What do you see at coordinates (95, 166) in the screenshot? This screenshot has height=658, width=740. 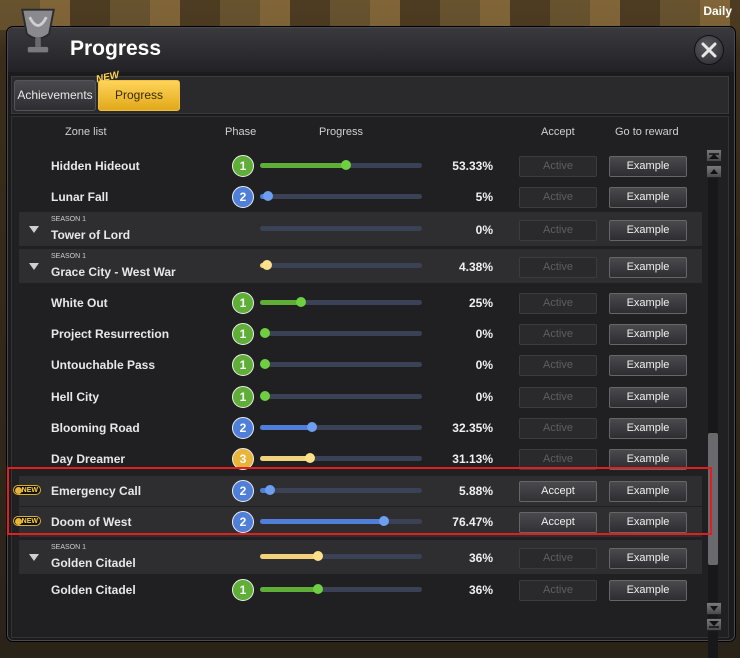 I see `zone-name: Hidden Hideout` at bounding box center [95, 166].